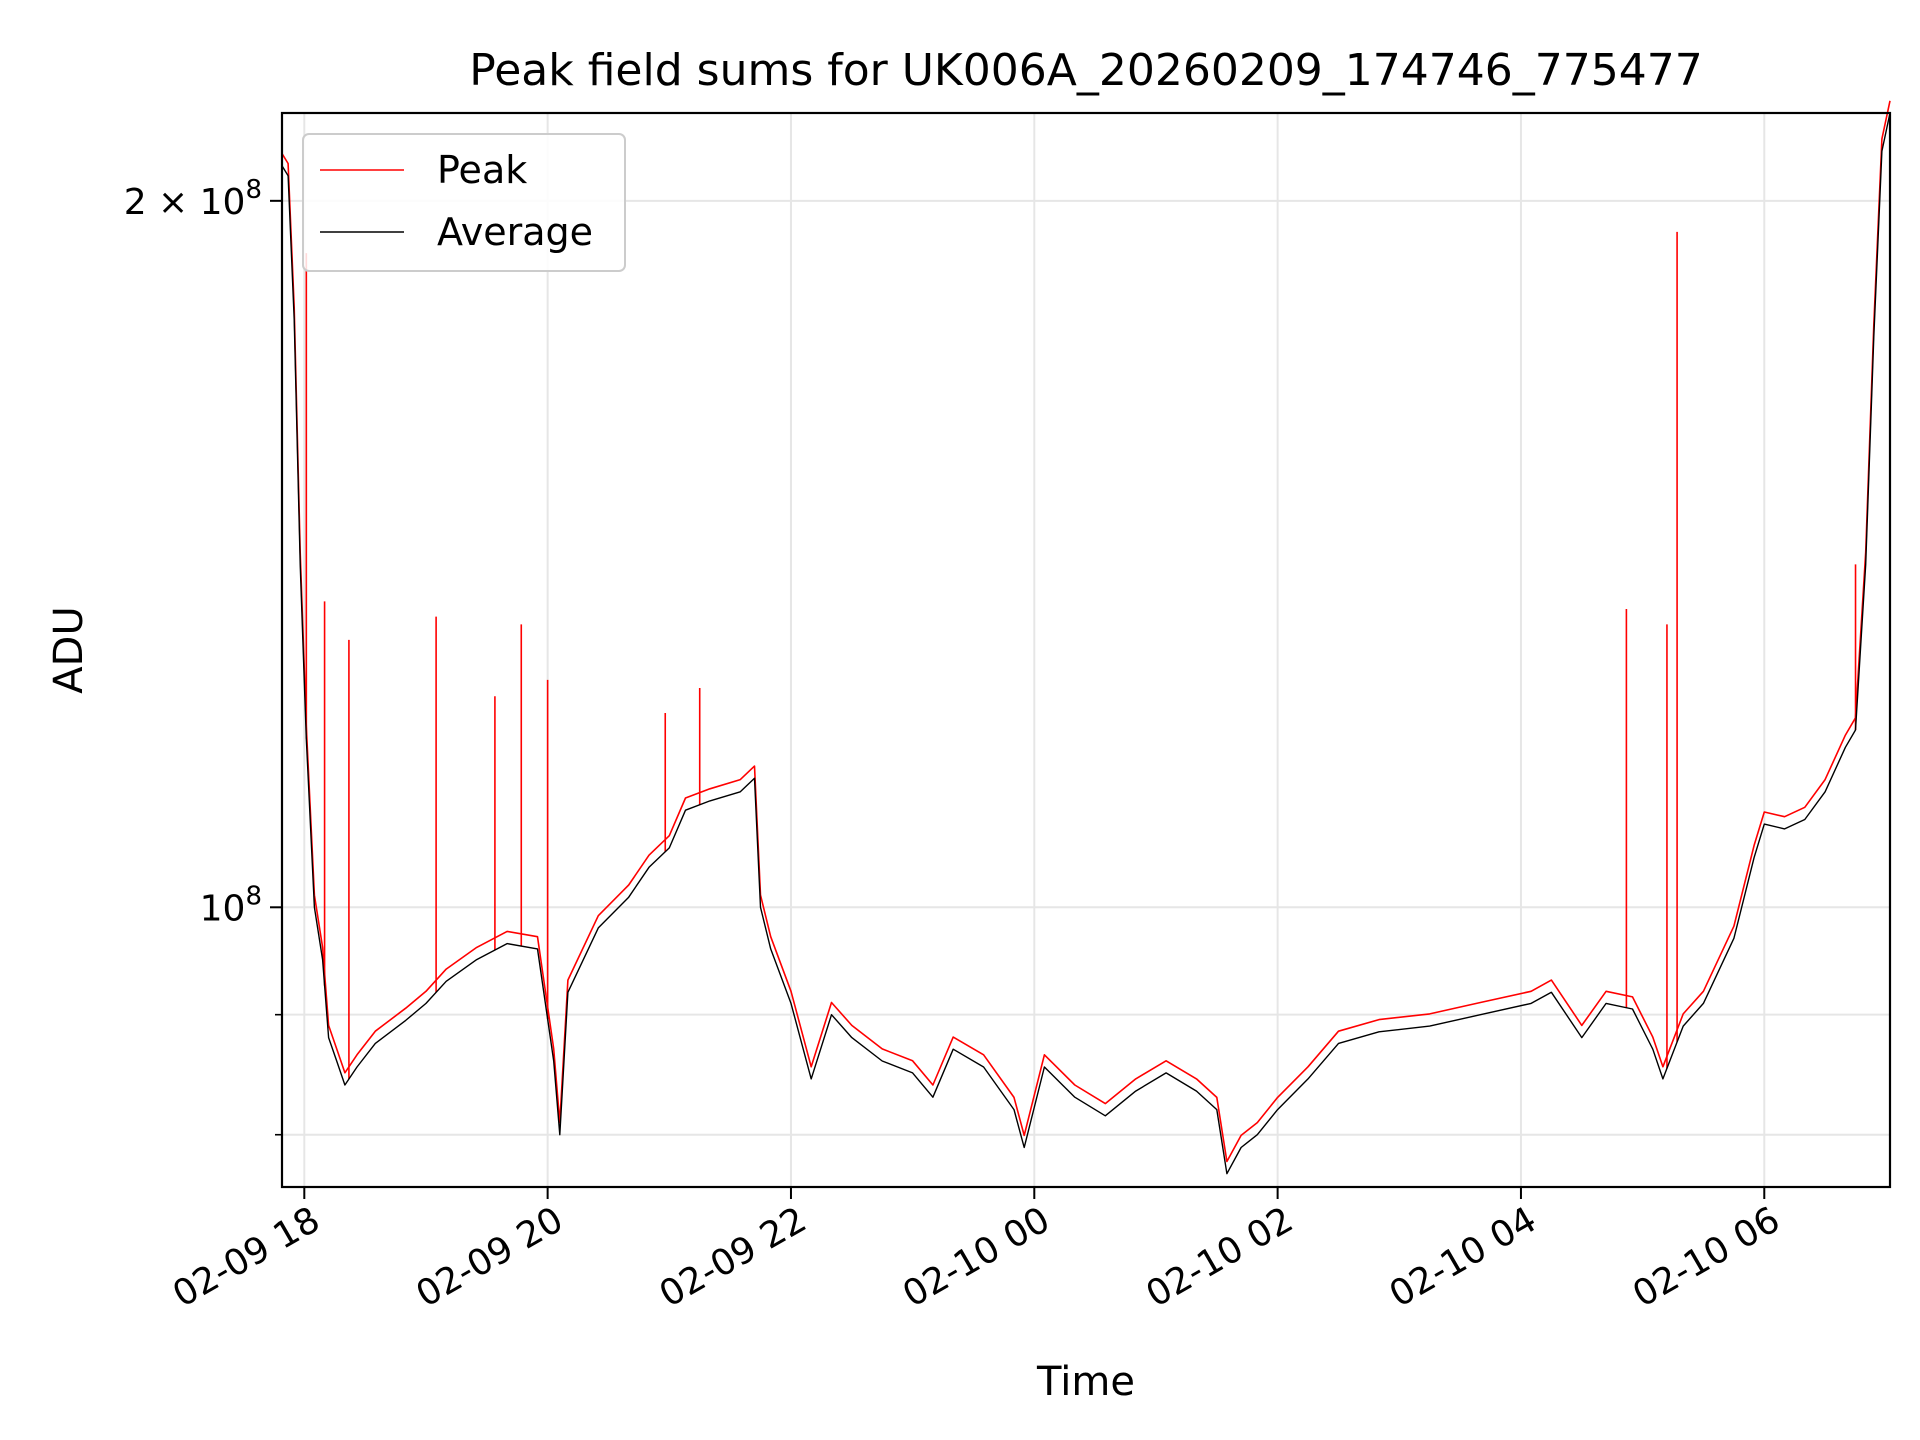 This screenshot has width=1920, height=1440. What do you see at coordinates (515, 232) in the screenshot?
I see `legend-label-average: Average` at bounding box center [515, 232].